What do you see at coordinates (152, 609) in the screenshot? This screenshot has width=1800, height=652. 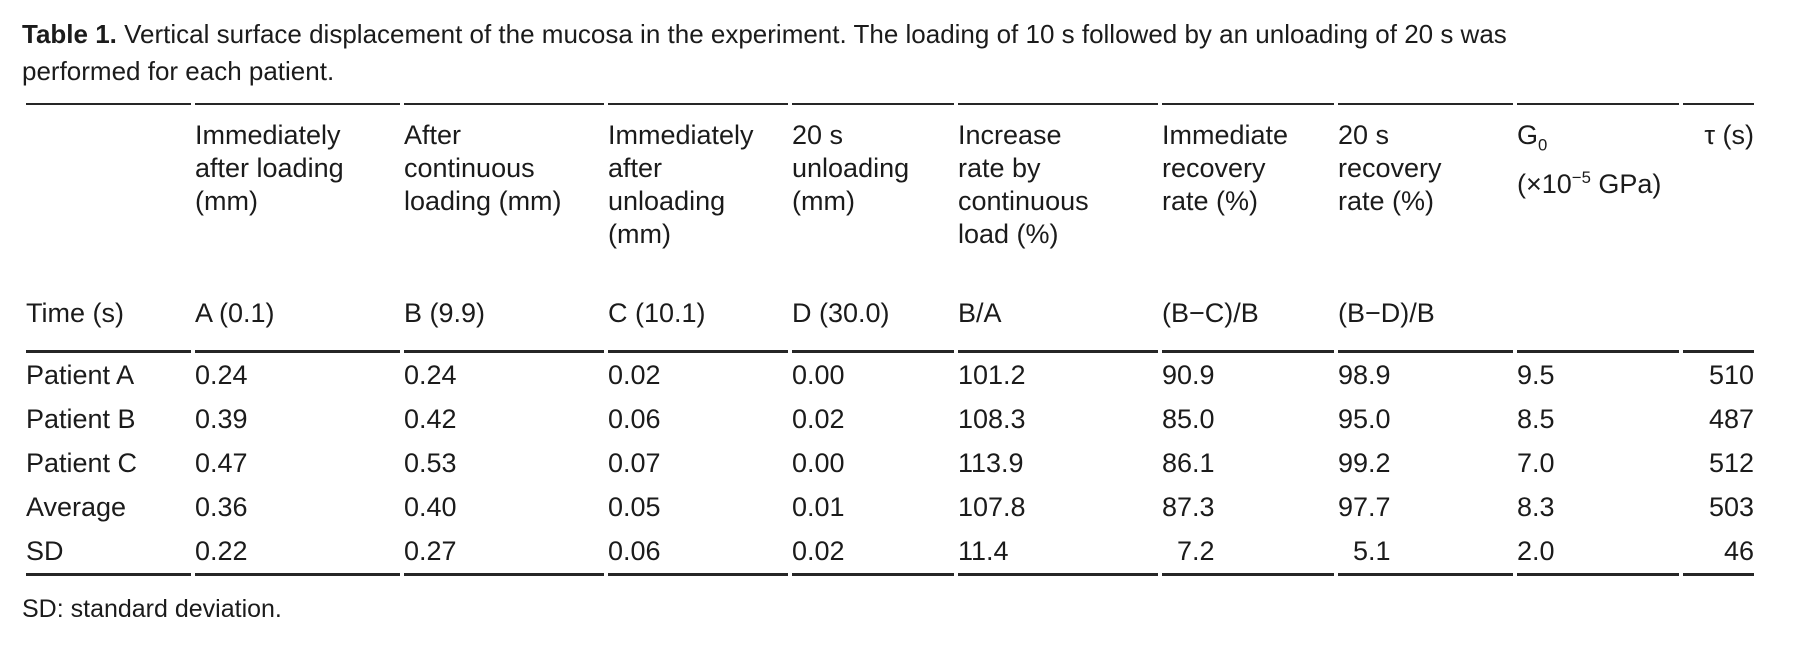 I see `table-footnote: SD: standard deviation.` at bounding box center [152, 609].